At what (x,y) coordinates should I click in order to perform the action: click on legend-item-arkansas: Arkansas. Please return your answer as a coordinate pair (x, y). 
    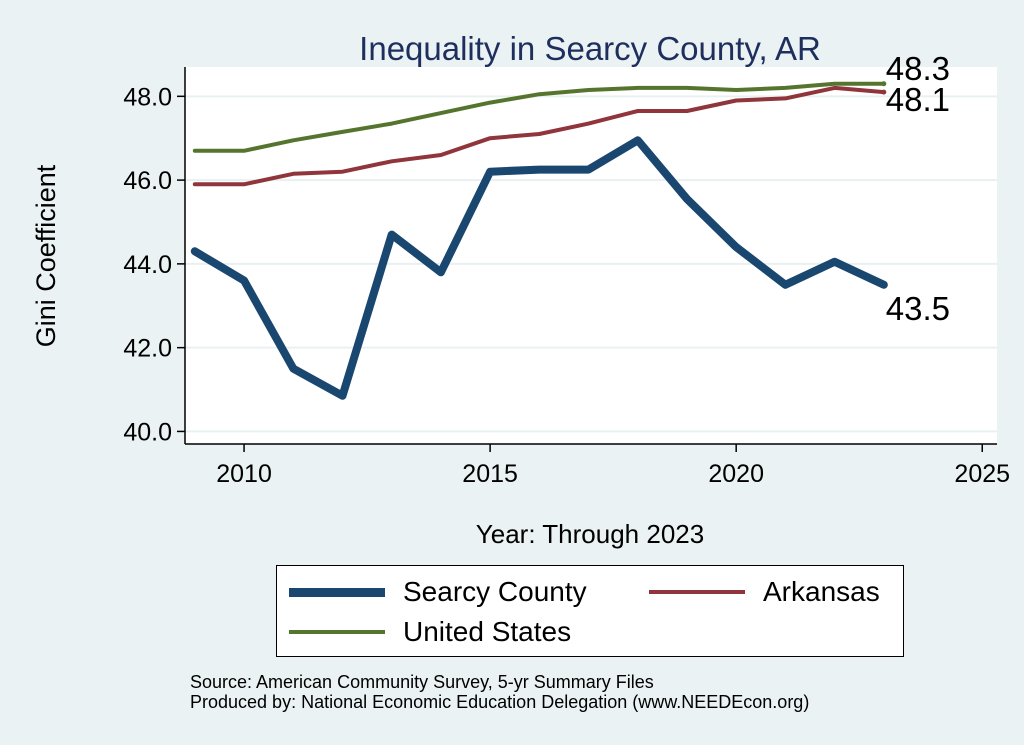
    Looking at the image, I should click on (764, 592).